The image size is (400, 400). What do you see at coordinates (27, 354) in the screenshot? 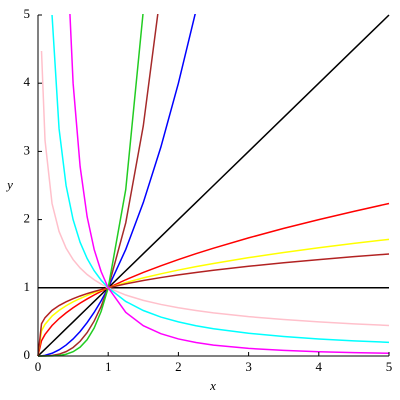
I see `y-tick-label: 0` at bounding box center [27, 354].